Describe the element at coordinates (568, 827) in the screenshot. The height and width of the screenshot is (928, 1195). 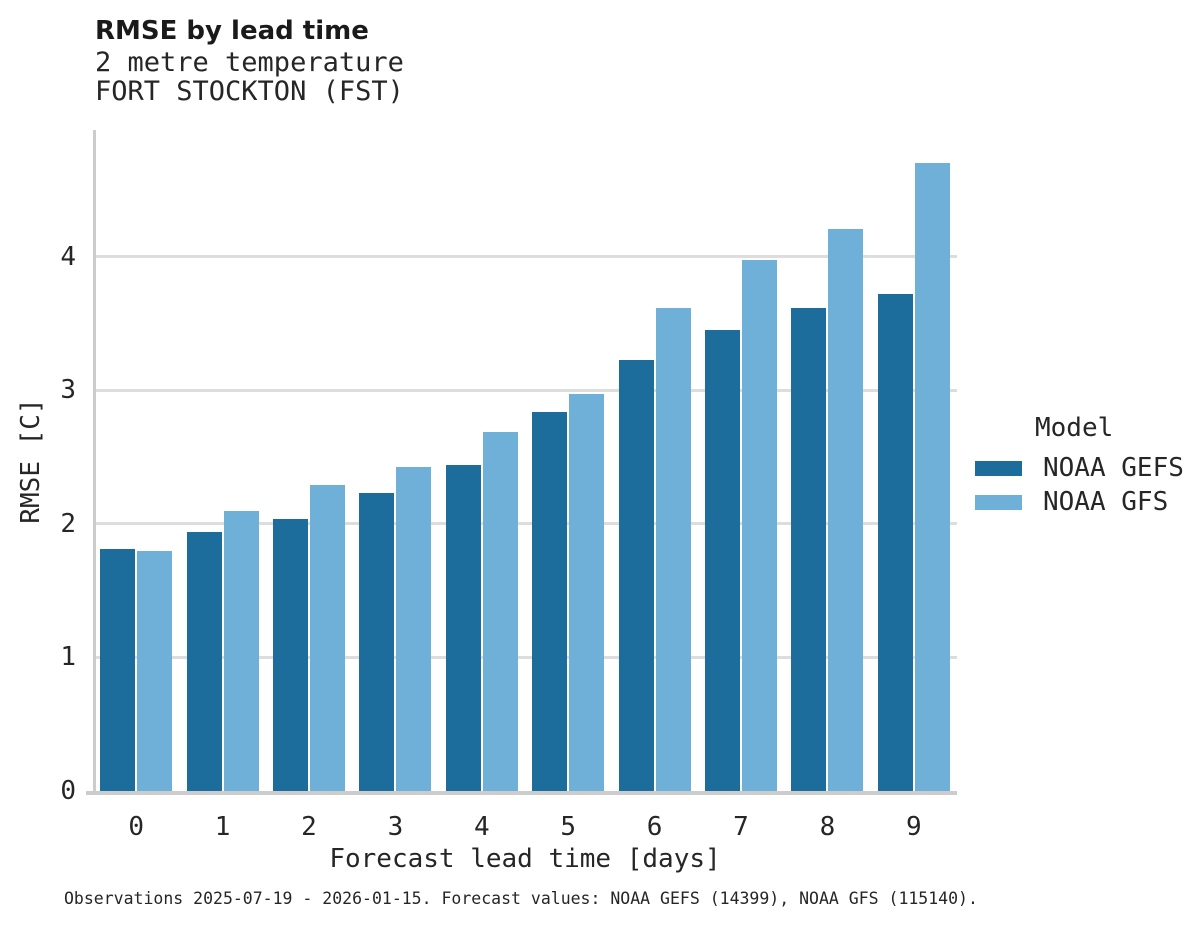
I see `x-tick-5: 5` at that location.